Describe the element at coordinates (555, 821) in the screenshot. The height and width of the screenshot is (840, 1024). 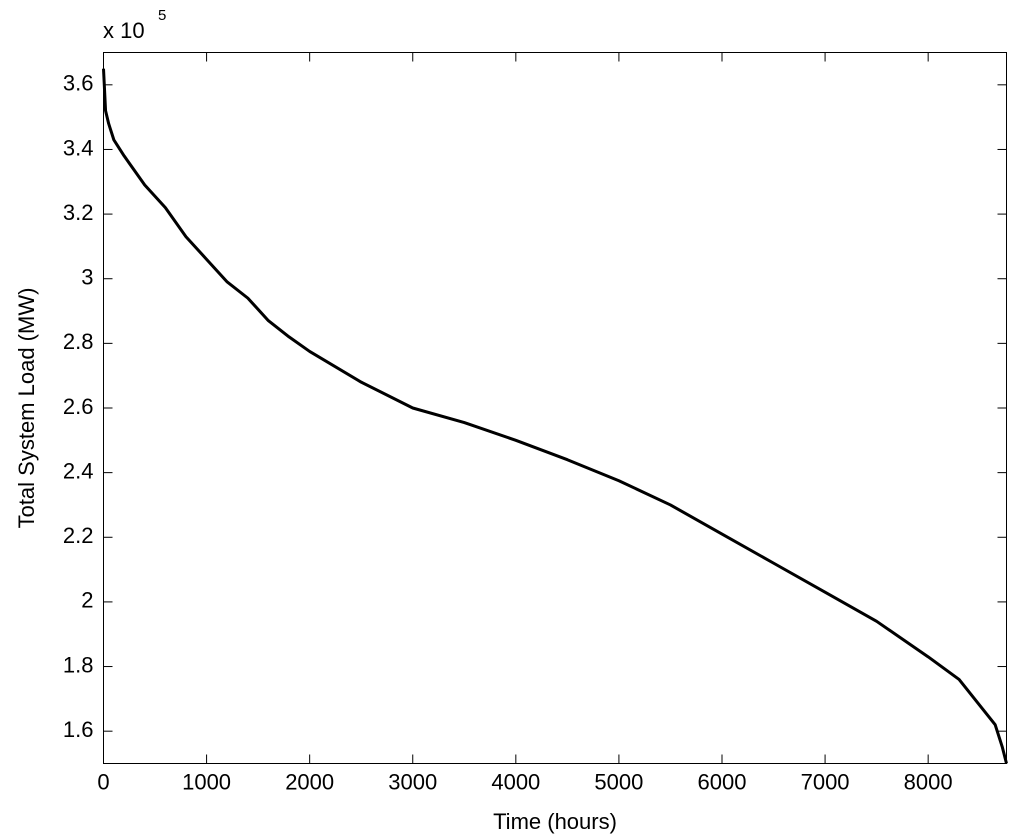
I see `x-axis-label: Time (hours)` at that location.